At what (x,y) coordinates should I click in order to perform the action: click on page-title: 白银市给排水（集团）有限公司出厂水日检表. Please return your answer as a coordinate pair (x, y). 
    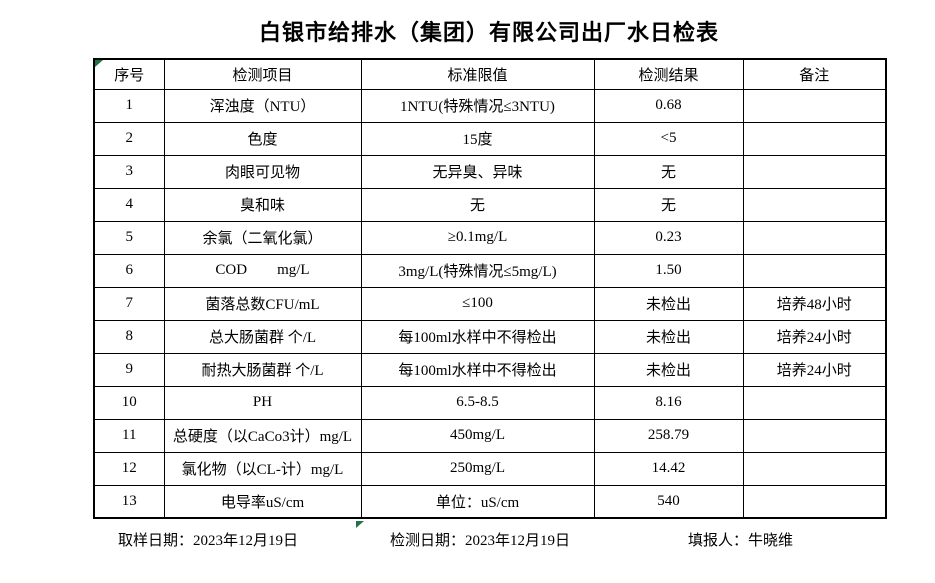
    Looking at the image, I should click on (488, 32).